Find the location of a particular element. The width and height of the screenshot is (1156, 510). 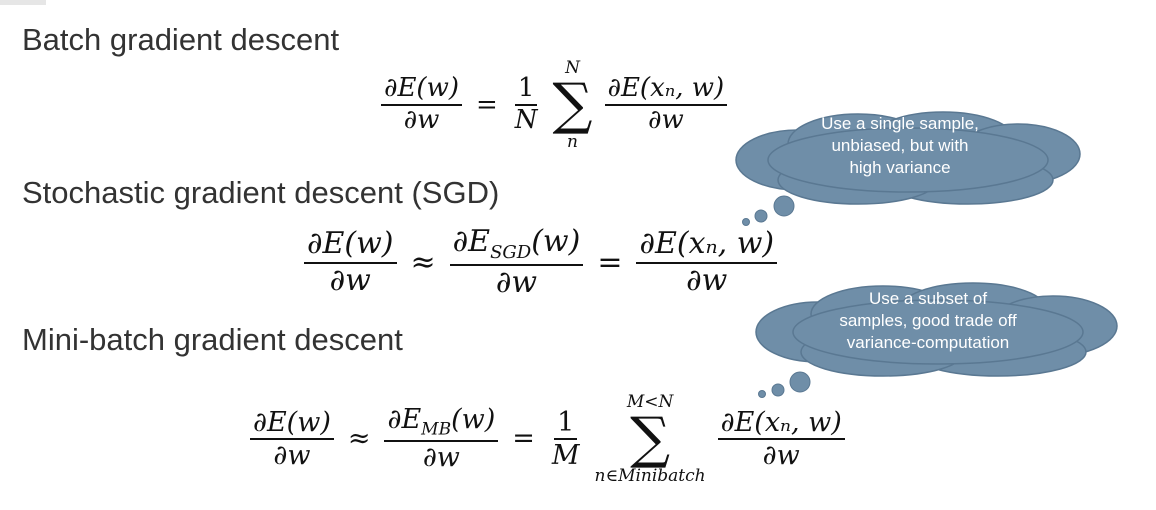

bubble-line: high variance is located at coordinates (900, 167).